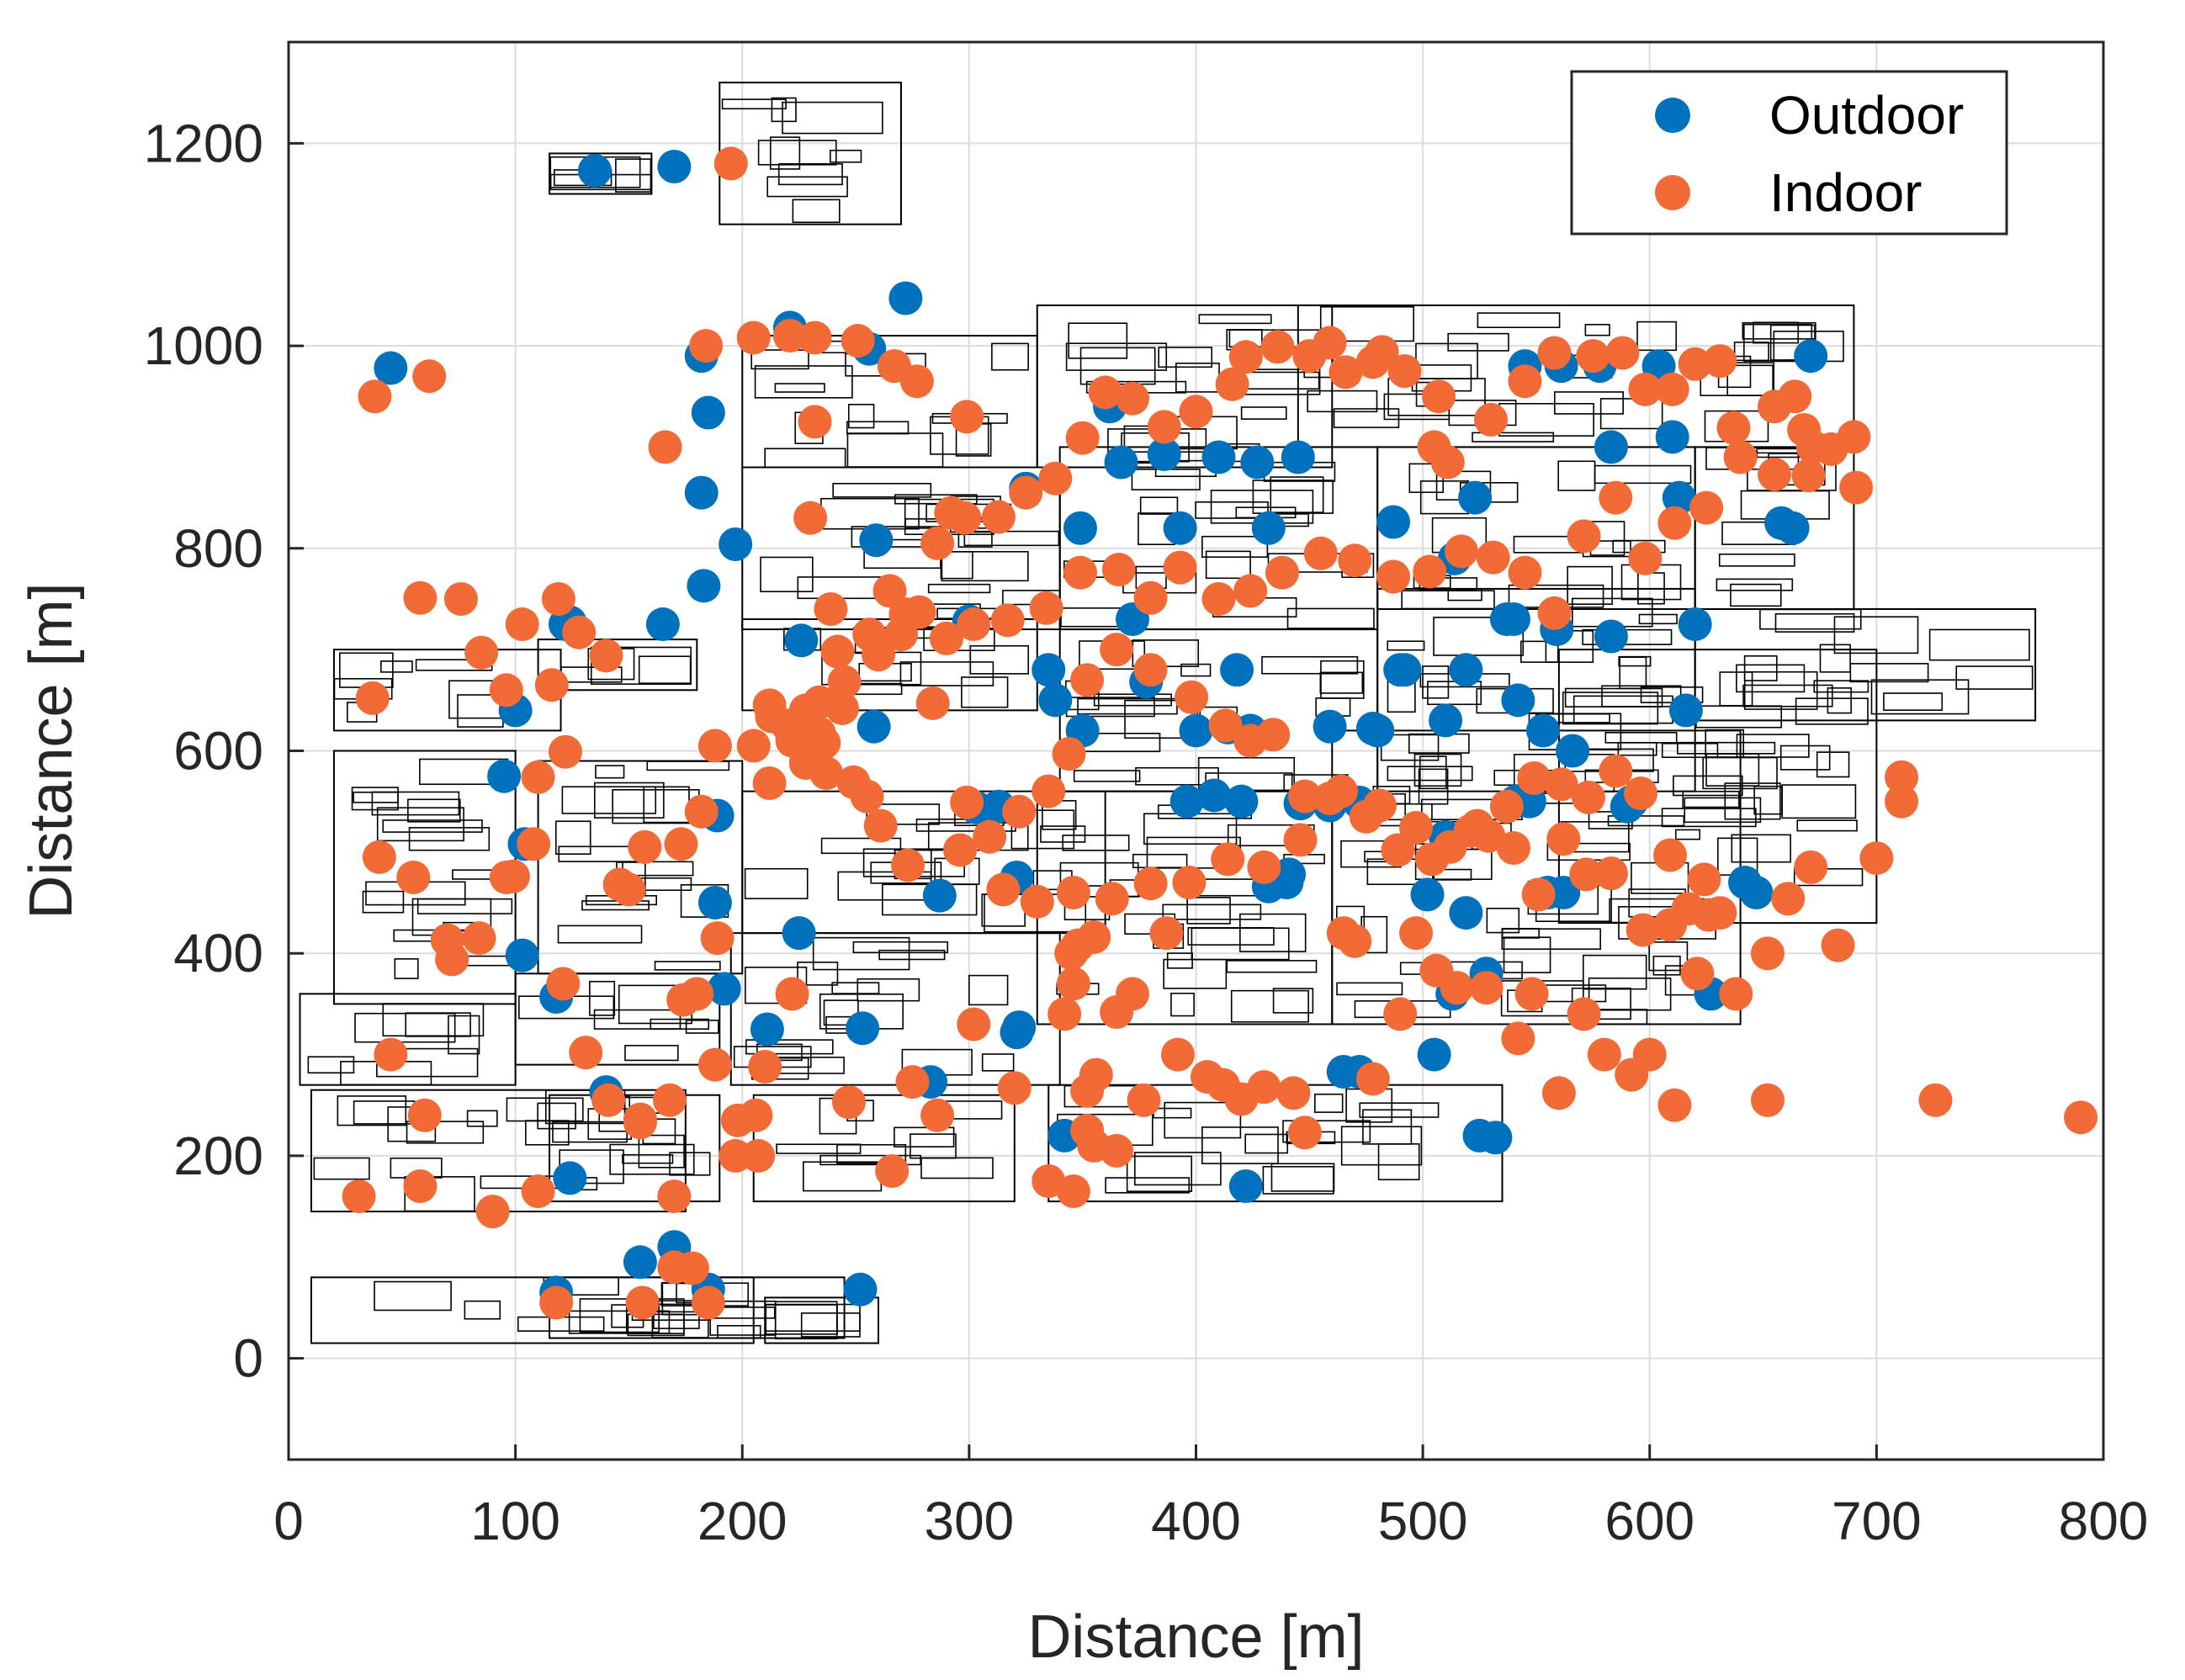  Describe the element at coordinates (248, 1358) in the screenshot. I see `y-tick-label: 0` at that location.